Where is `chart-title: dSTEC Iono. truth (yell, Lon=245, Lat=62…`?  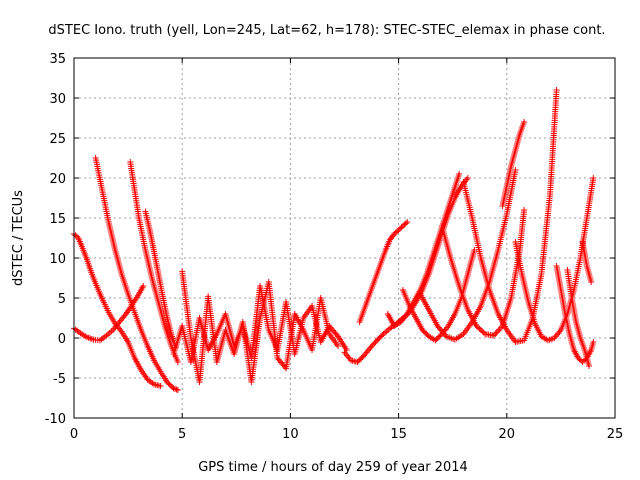
chart-title: dSTEC Iono. truth (yell, Lon=245, Lat=62… is located at coordinates (326, 30).